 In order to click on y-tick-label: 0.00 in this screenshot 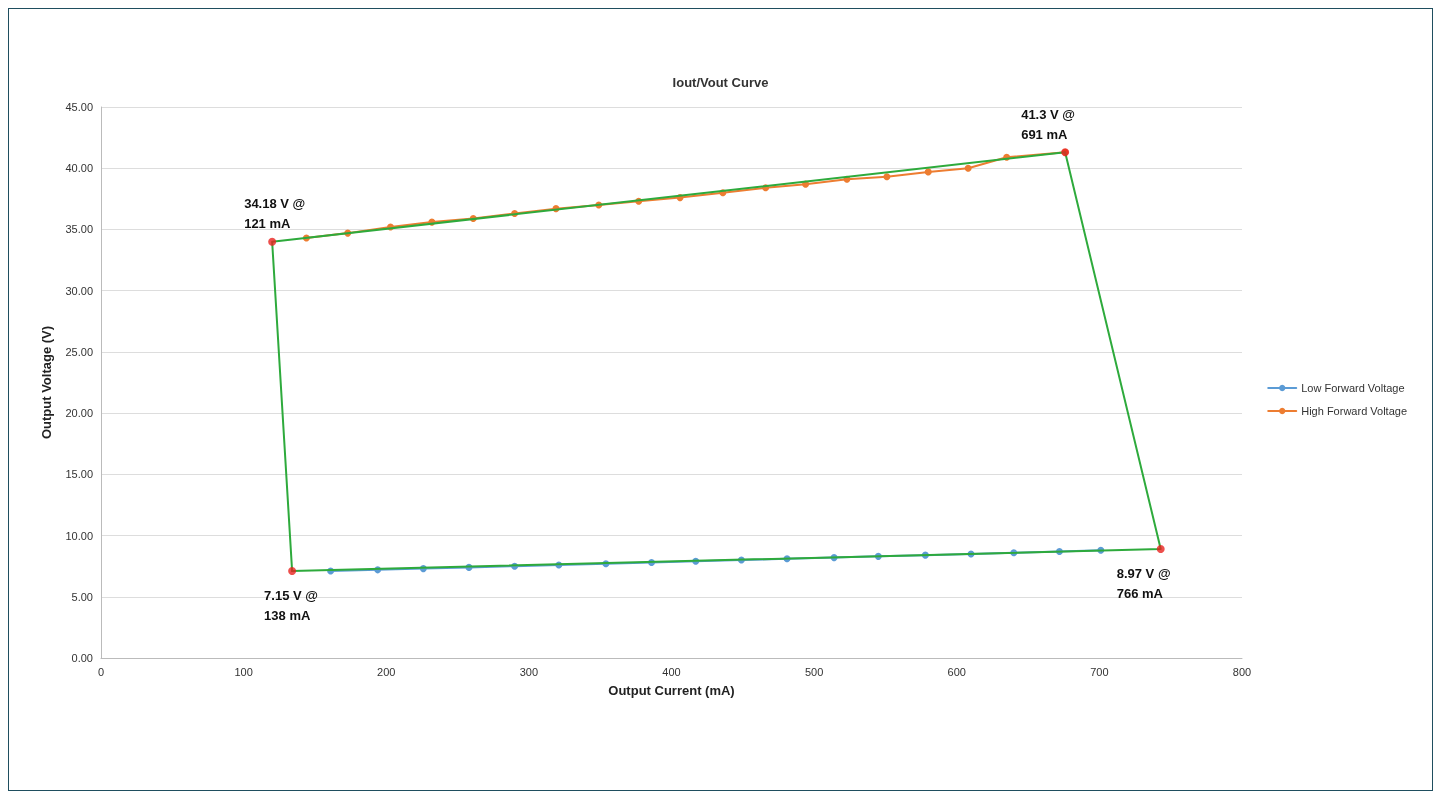, I will do `click(82, 658)`.